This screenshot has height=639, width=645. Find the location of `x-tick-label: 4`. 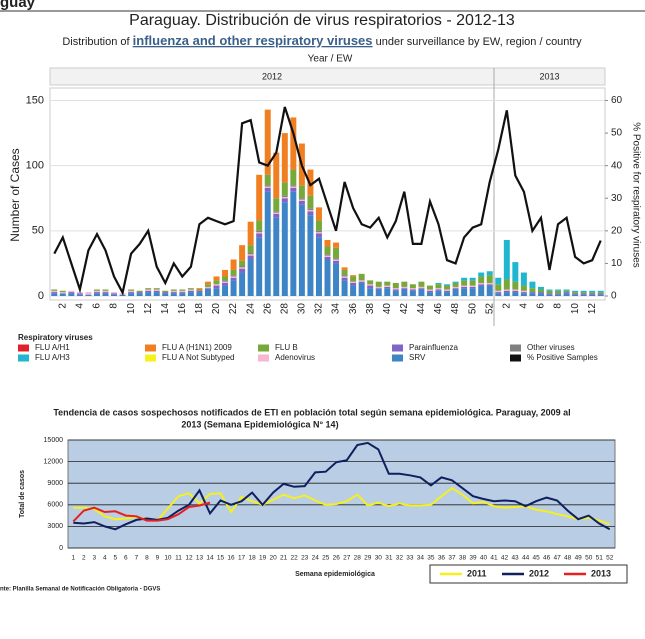

x-tick-label: 4 is located at coordinates (80, 306).